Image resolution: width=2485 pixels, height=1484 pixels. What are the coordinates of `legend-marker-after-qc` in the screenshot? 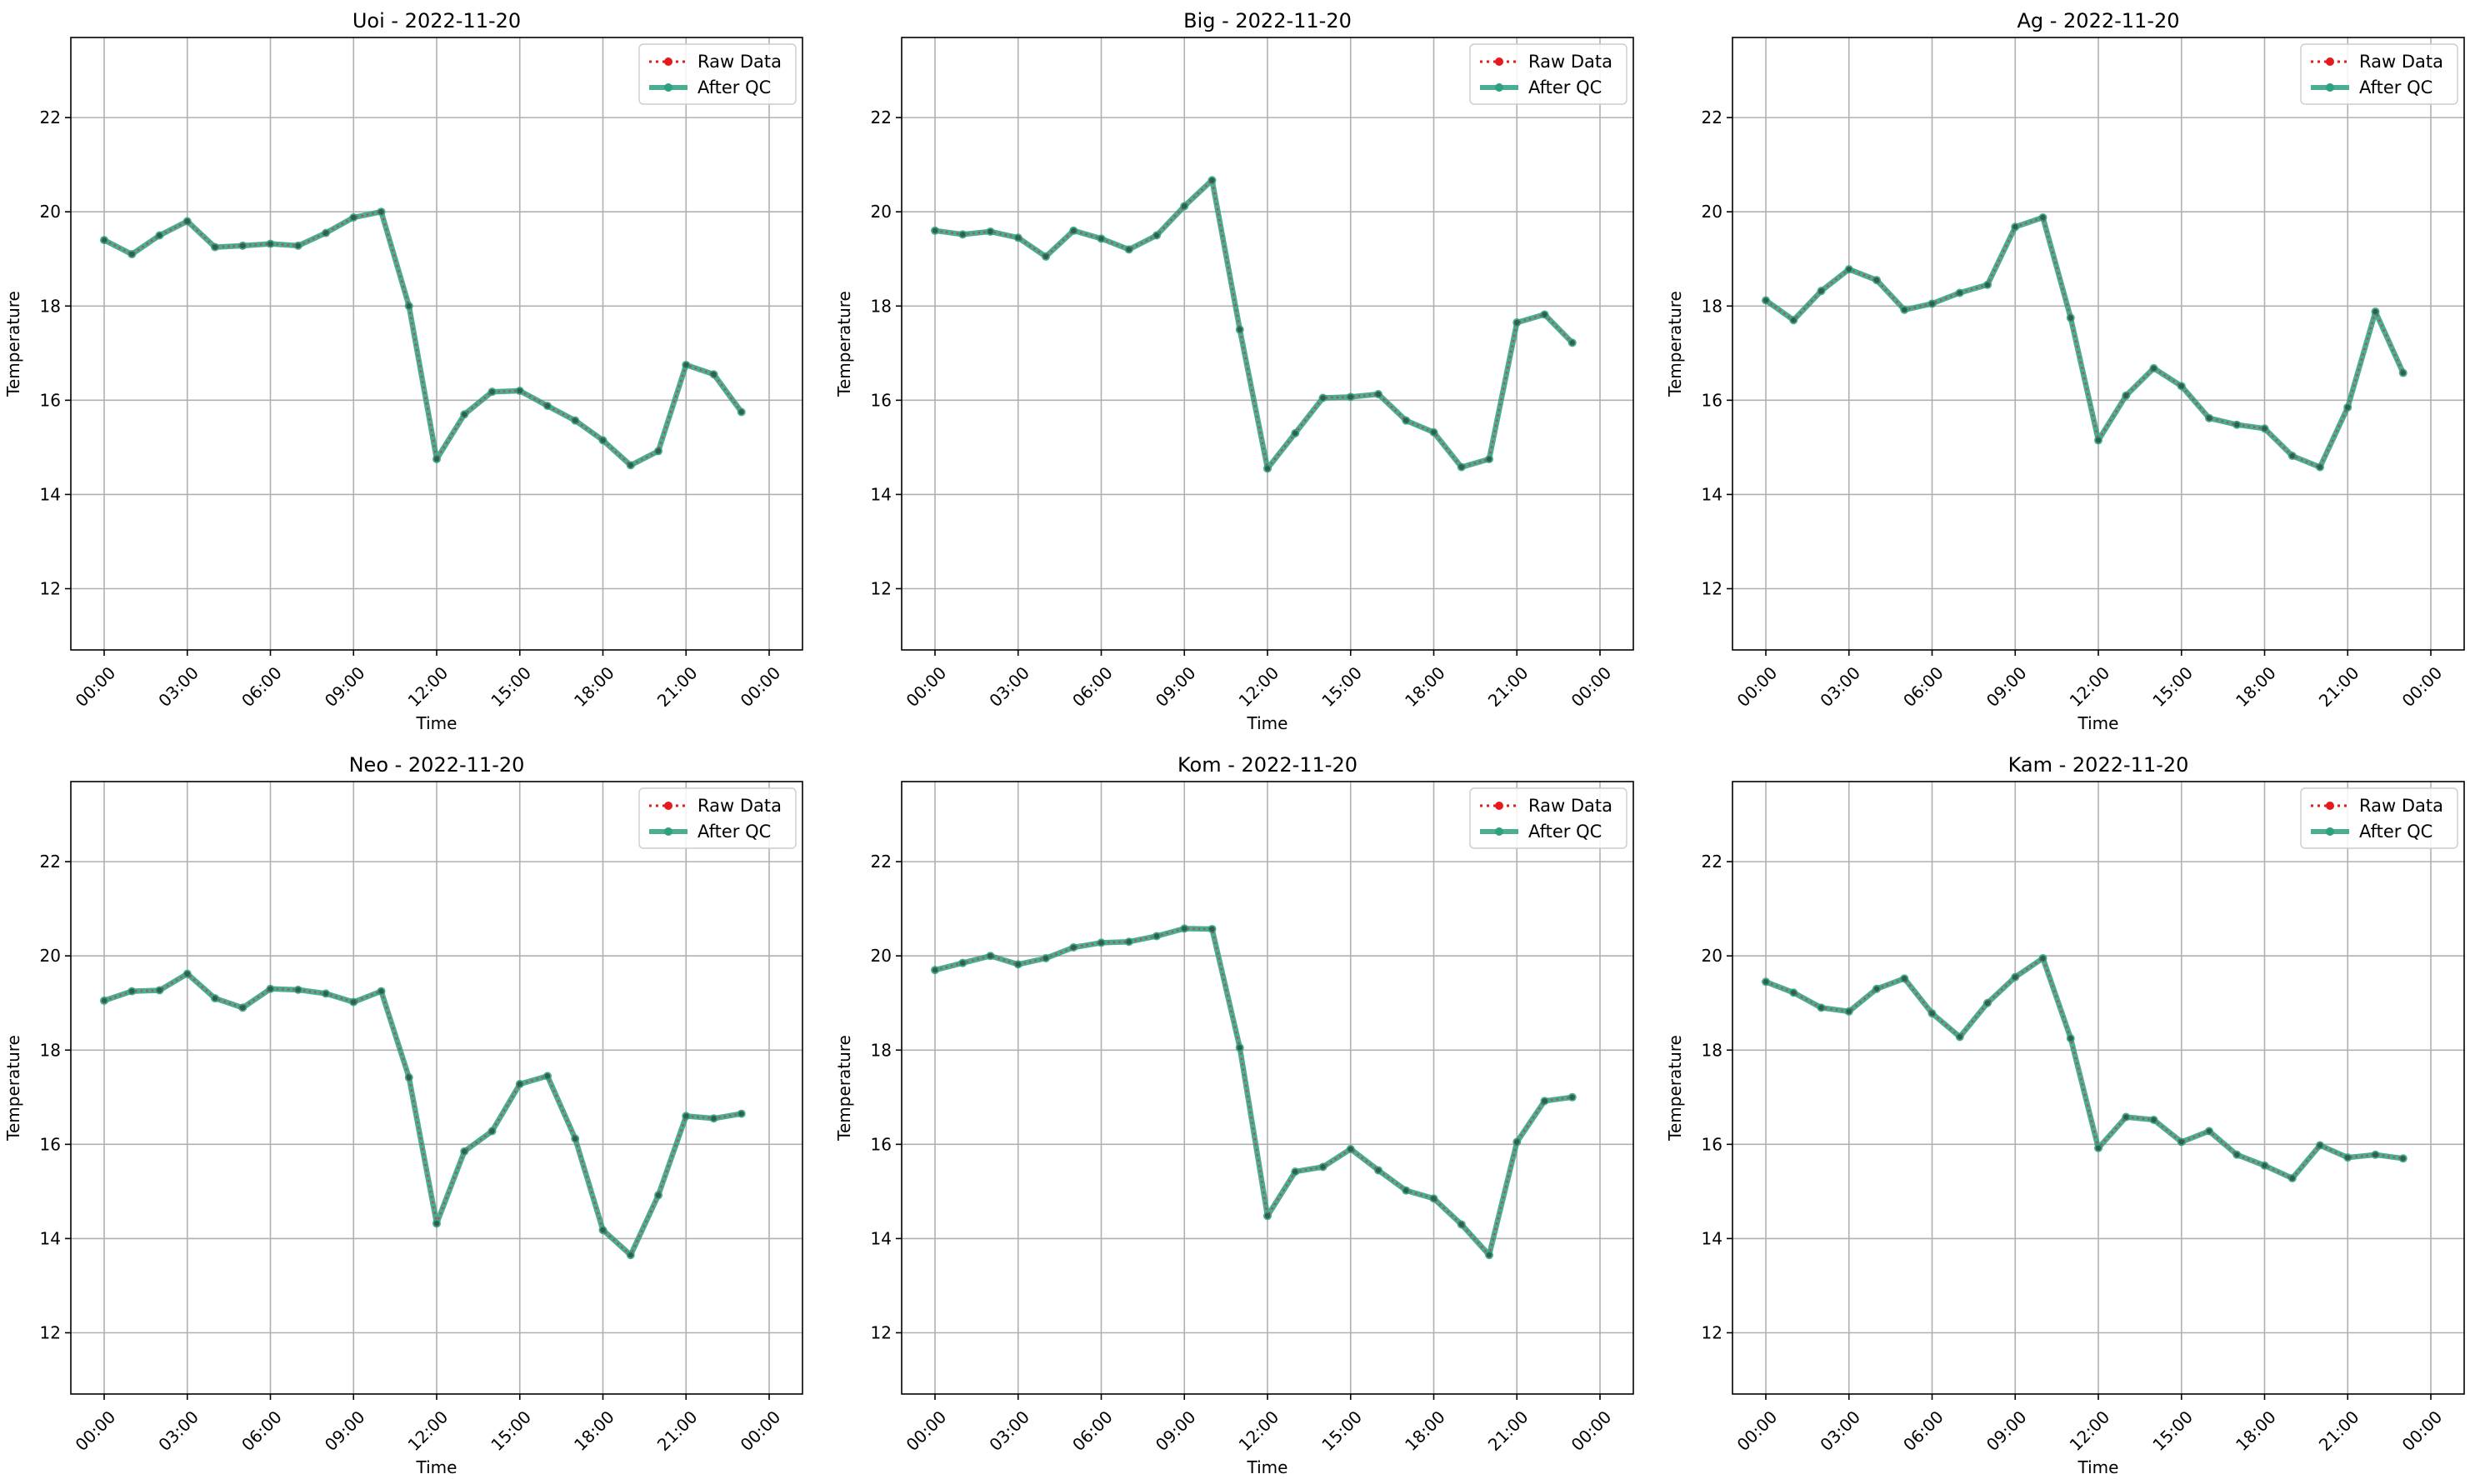 It's located at (1499, 832).